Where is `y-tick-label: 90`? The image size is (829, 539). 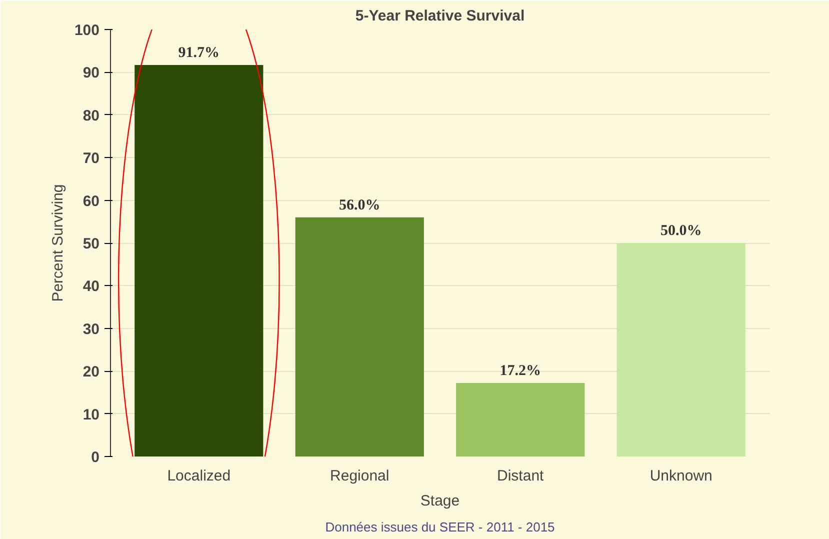
y-tick-label: 90 is located at coordinates (91, 73).